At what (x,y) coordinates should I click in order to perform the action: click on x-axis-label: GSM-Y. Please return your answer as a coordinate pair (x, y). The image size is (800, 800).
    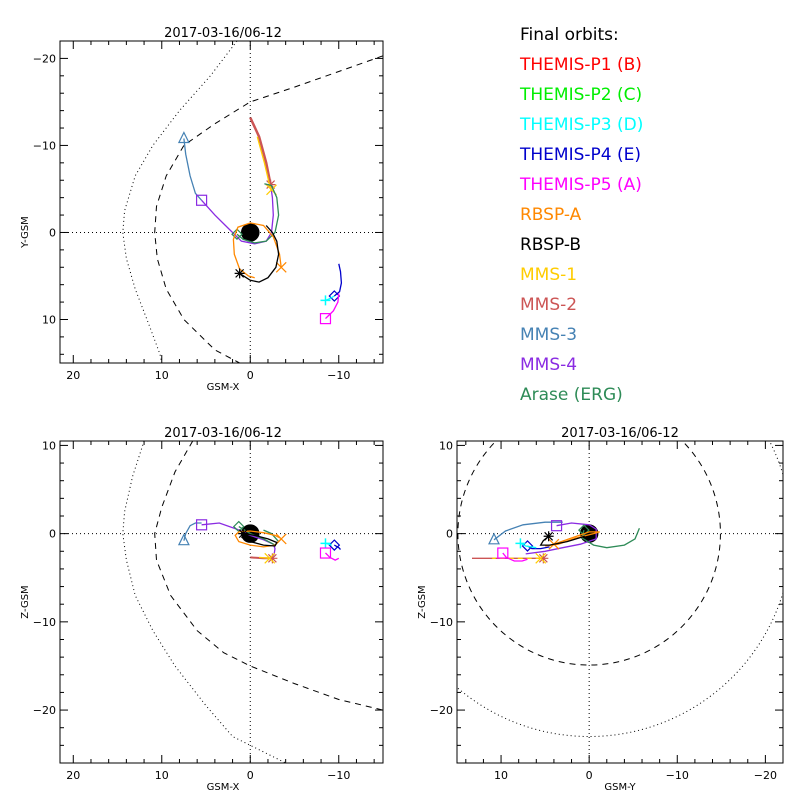
    Looking at the image, I should click on (620, 787).